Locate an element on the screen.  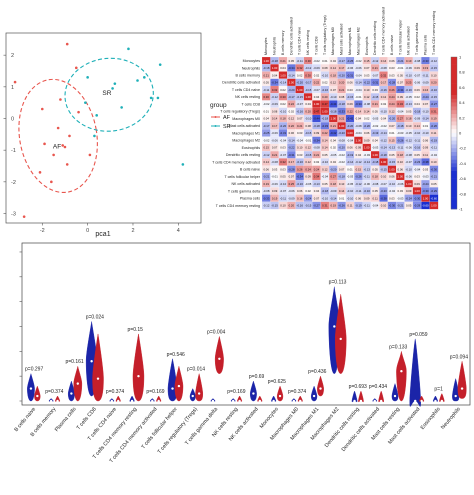
pca-point-sr is located at coordinates (158, 98).